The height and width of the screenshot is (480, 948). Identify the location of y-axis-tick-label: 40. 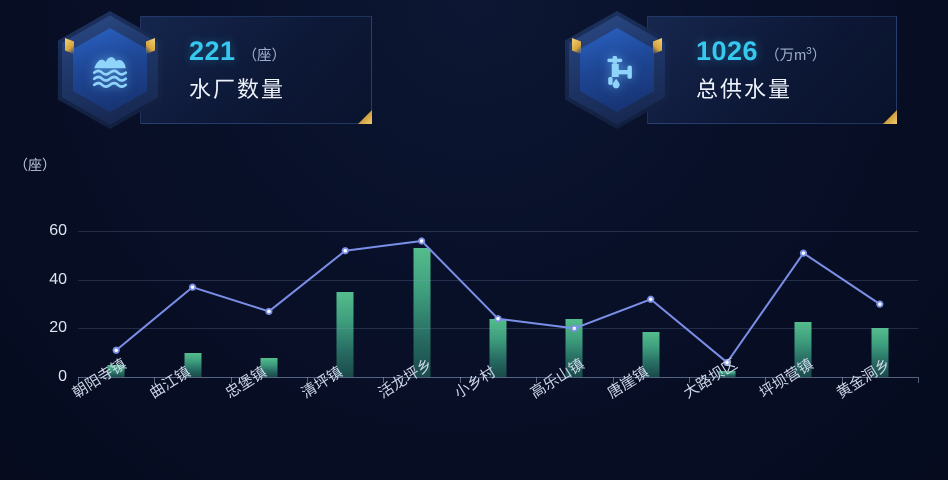
(58, 279).